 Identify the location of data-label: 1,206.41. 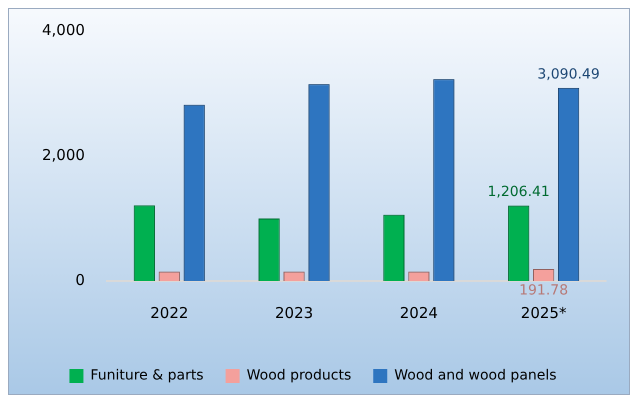
(518, 192).